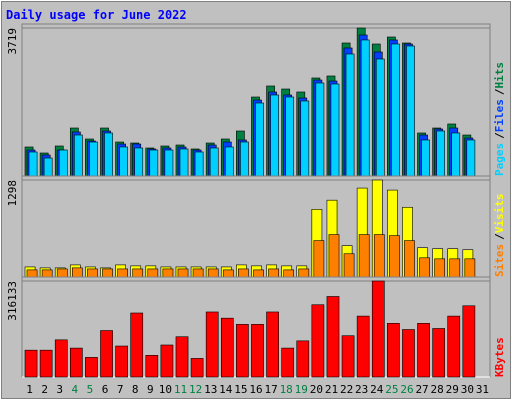  Describe the element at coordinates (391, 389) in the screenshot. I see `x-tick-label: 25` at that location.